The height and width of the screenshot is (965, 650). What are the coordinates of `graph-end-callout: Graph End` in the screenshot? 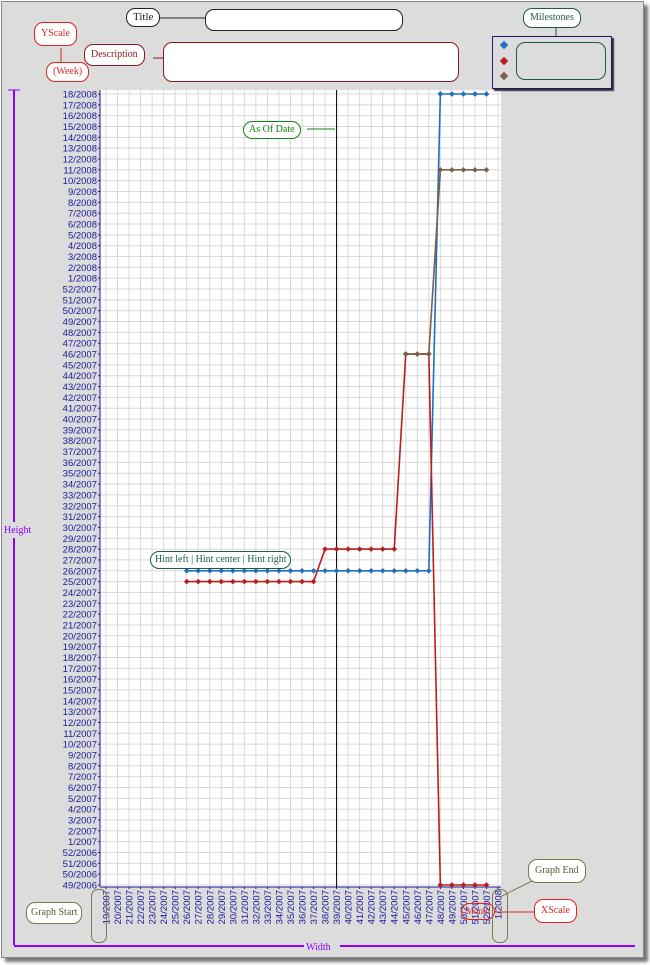 It's located at (557, 871).